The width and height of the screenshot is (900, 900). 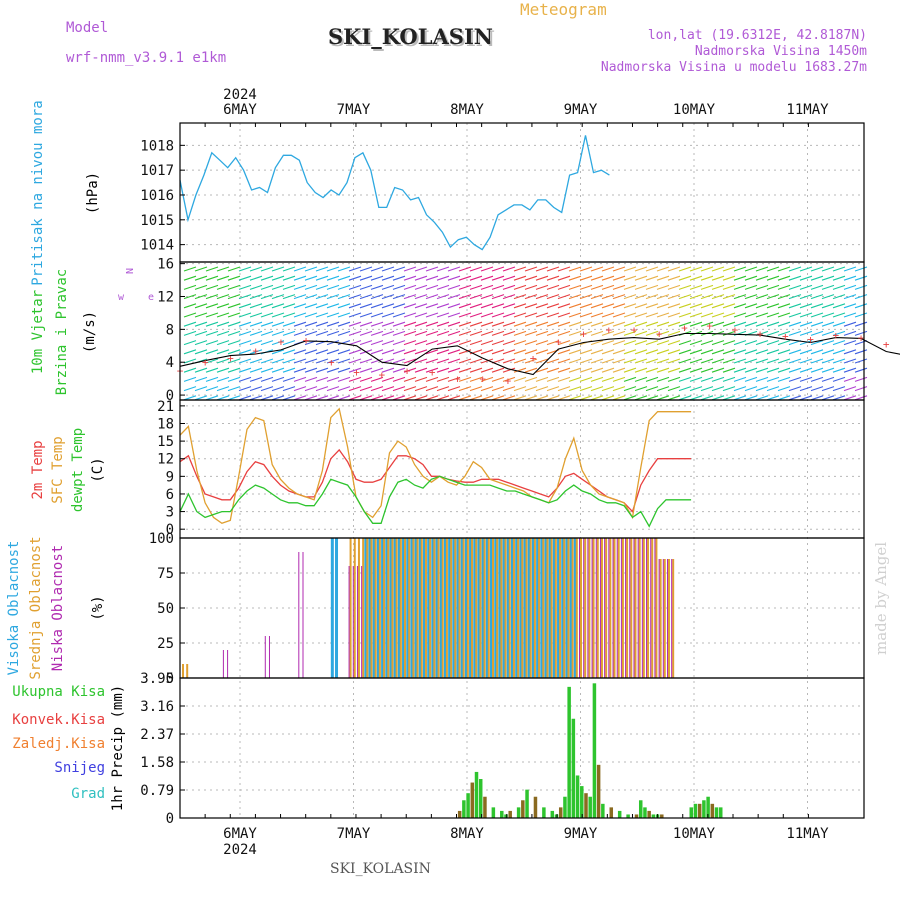 What do you see at coordinates (170, 396) in the screenshot?
I see `y-tick-label: 0` at bounding box center [170, 396].